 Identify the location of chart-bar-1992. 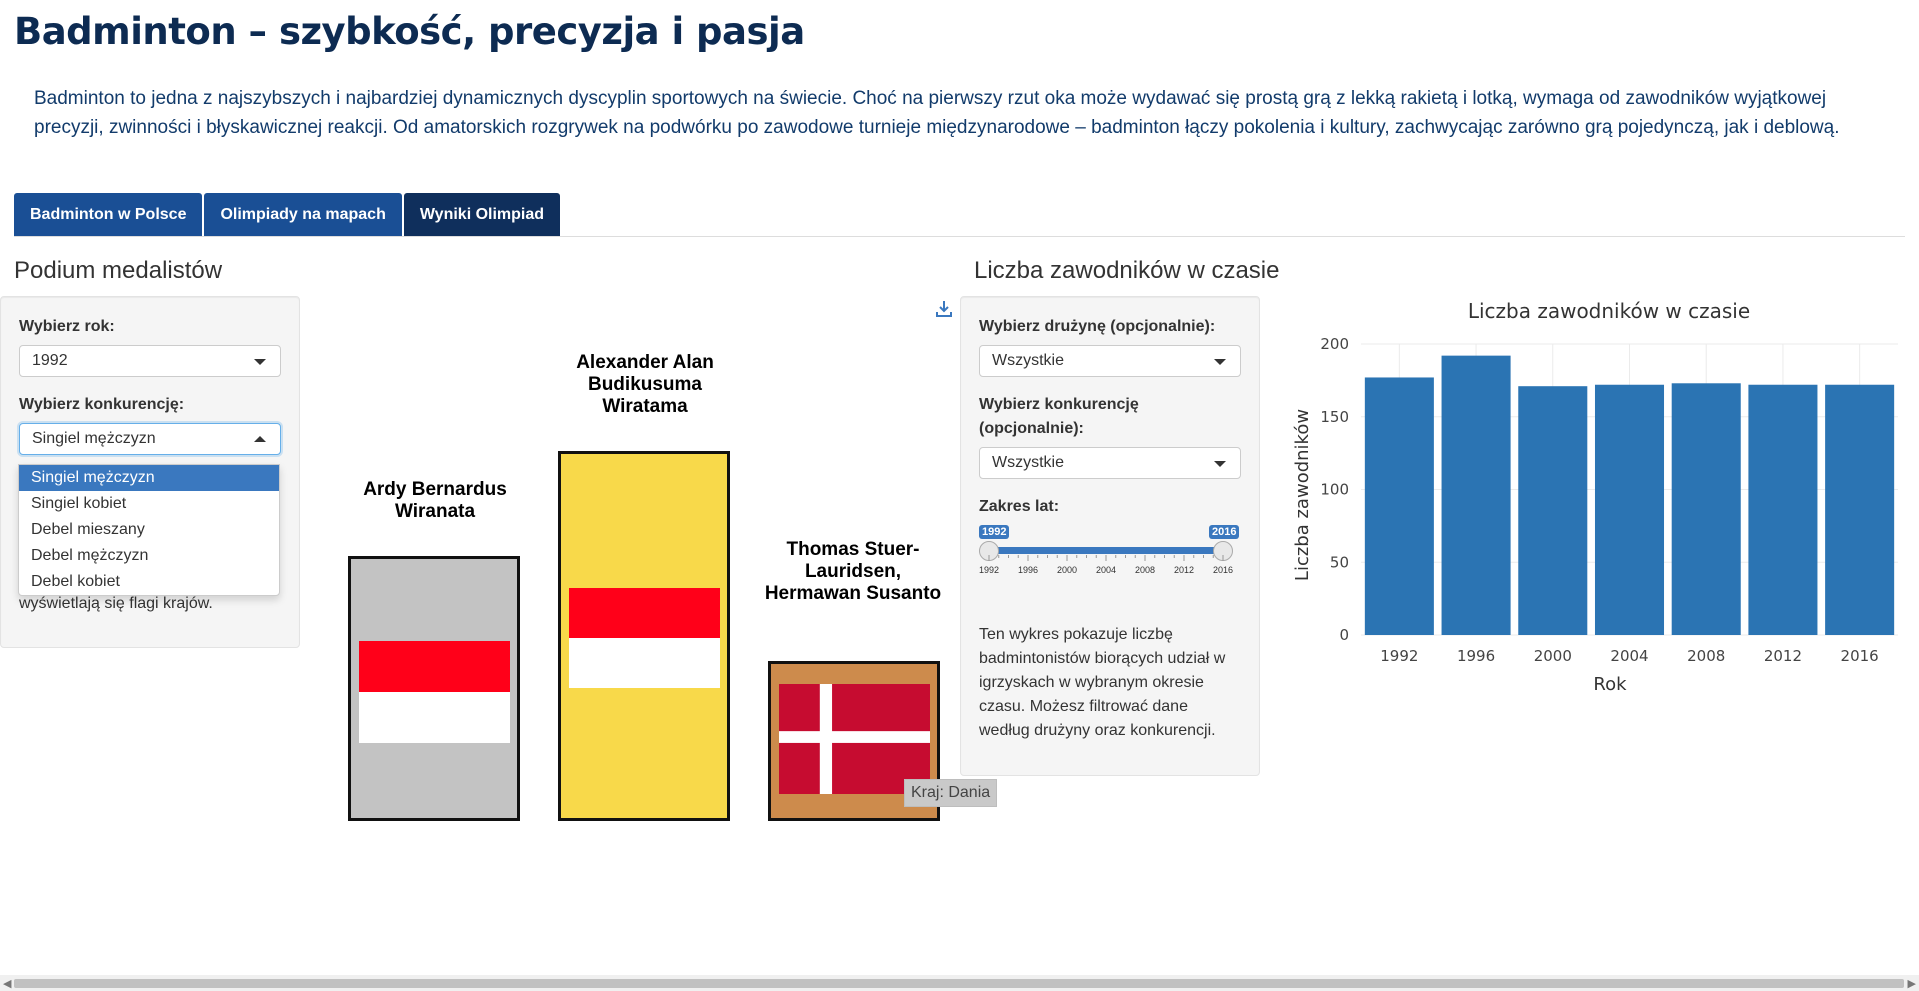
(1399, 506).